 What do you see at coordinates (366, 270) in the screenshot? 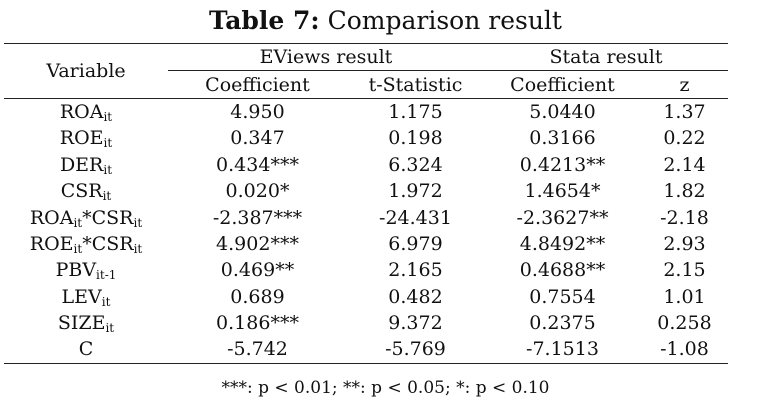
I see `table-row: PBVit-1 0.469** 2.165 0.4688** 2.15` at bounding box center [366, 270].